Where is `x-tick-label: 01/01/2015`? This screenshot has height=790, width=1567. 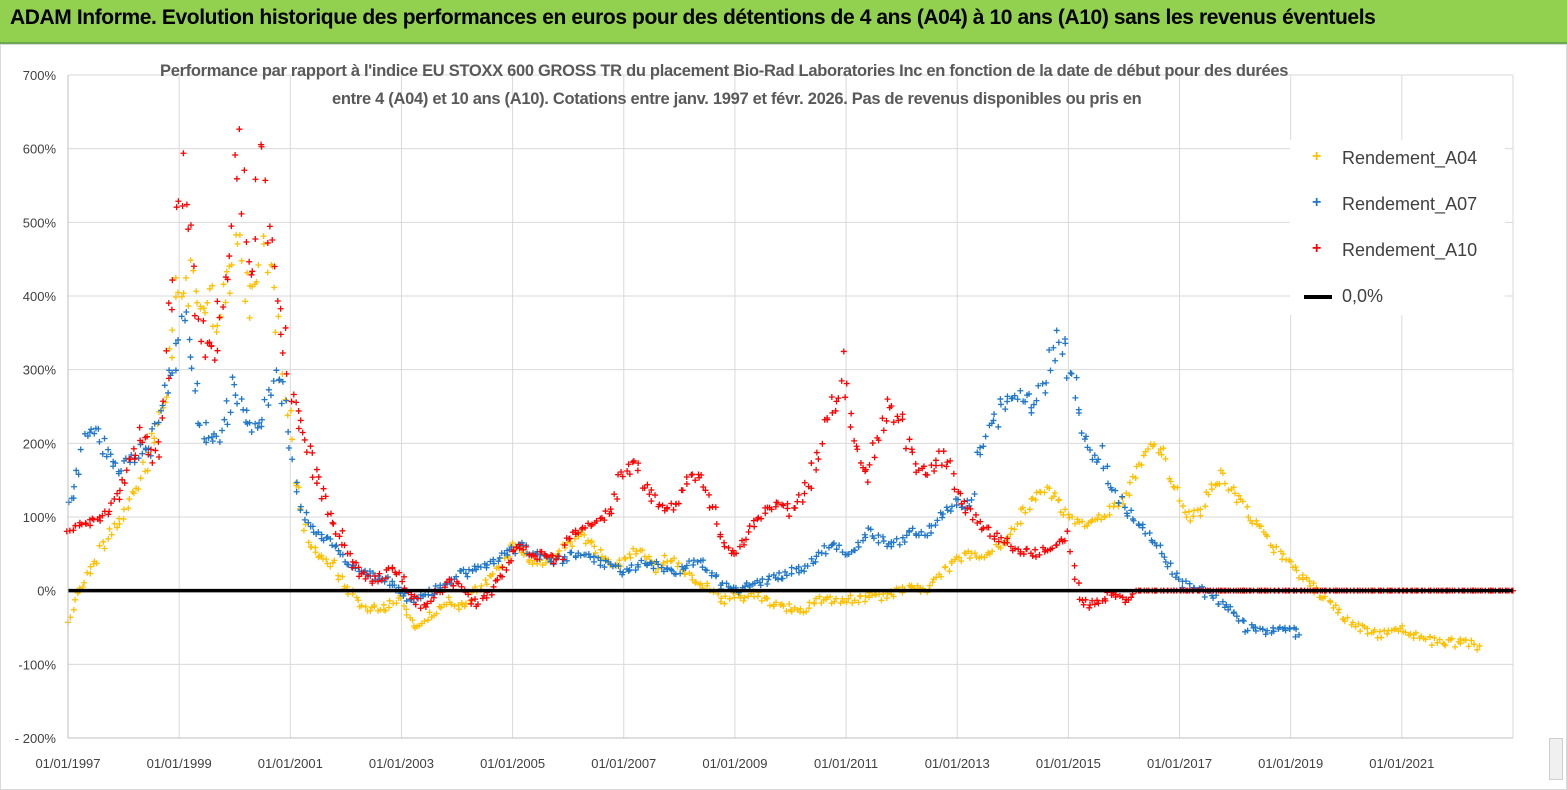
x-tick-label: 01/01/2015 is located at coordinates (1068, 763).